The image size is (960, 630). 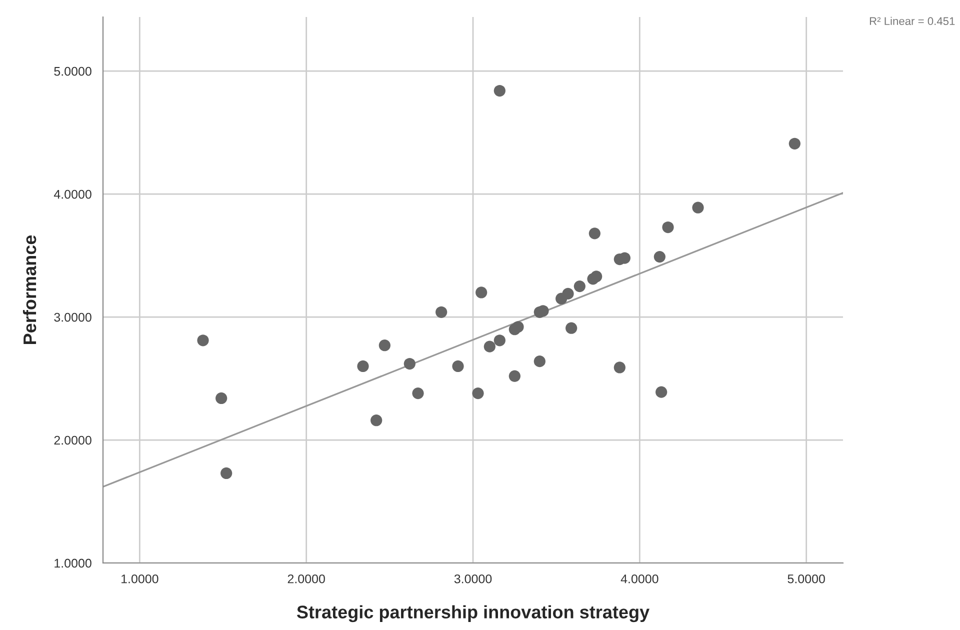 I want to click on x-tick-label: 3.0000, so click(x=473, y=579).